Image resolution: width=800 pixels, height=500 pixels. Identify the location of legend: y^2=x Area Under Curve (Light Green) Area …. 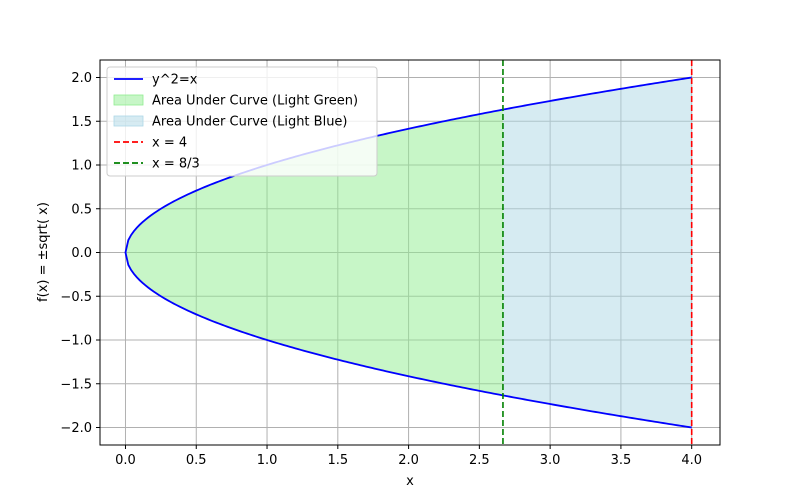
(242, 121).